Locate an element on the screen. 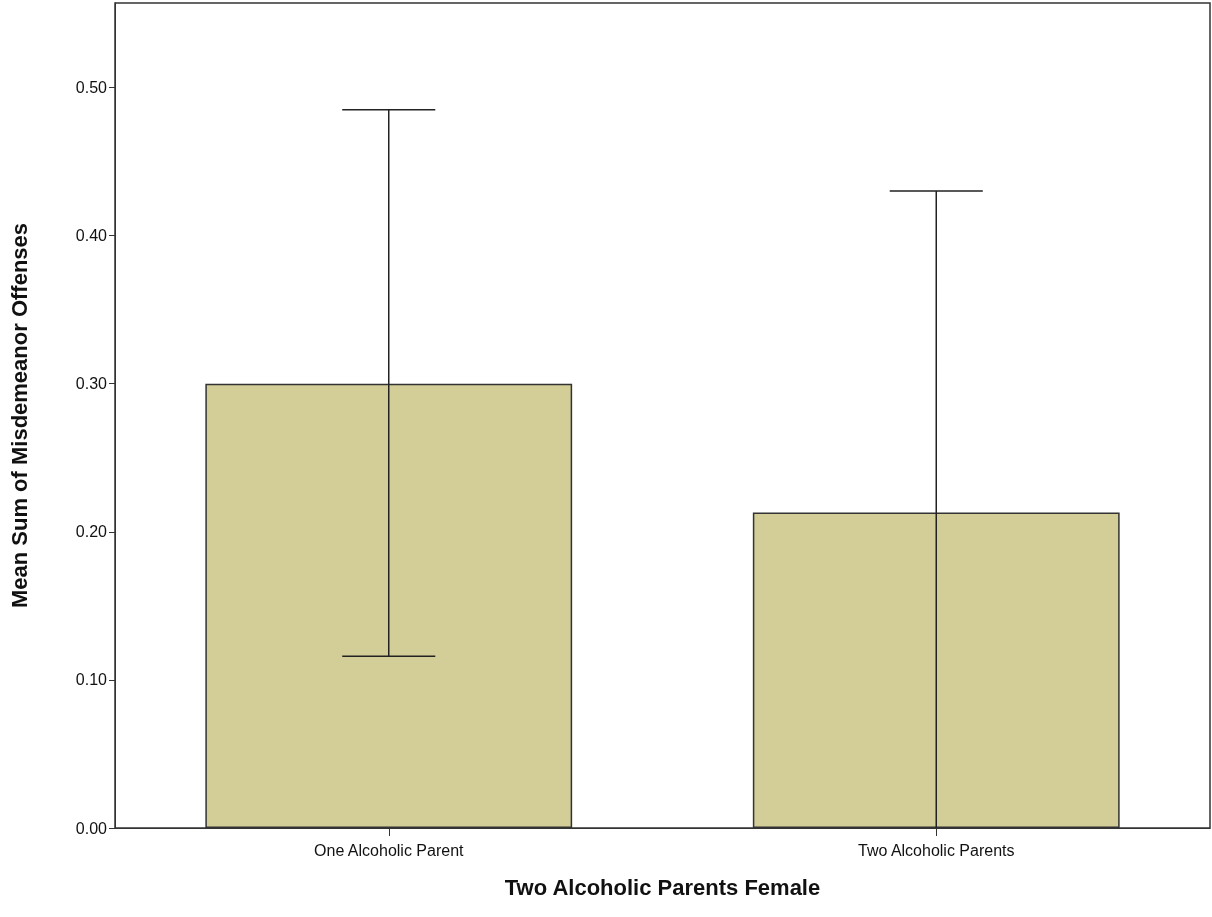 Image resolution: width=1212 pixels, height=917 pixels. y-tick-label: 0.30 is located at coordinates (91, 384).